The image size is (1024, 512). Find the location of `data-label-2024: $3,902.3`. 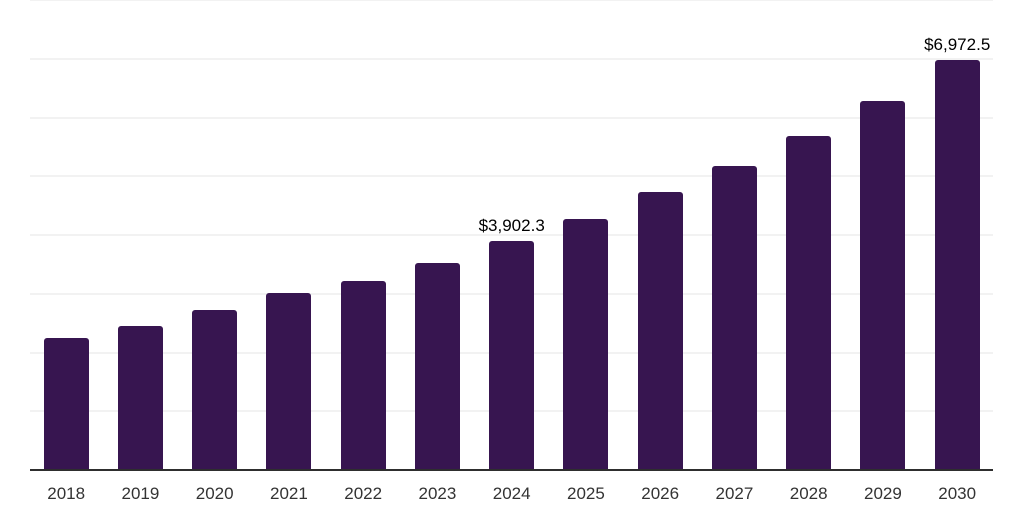

data-label-2024: $3,902.3 is located at coordinates (511, 225).